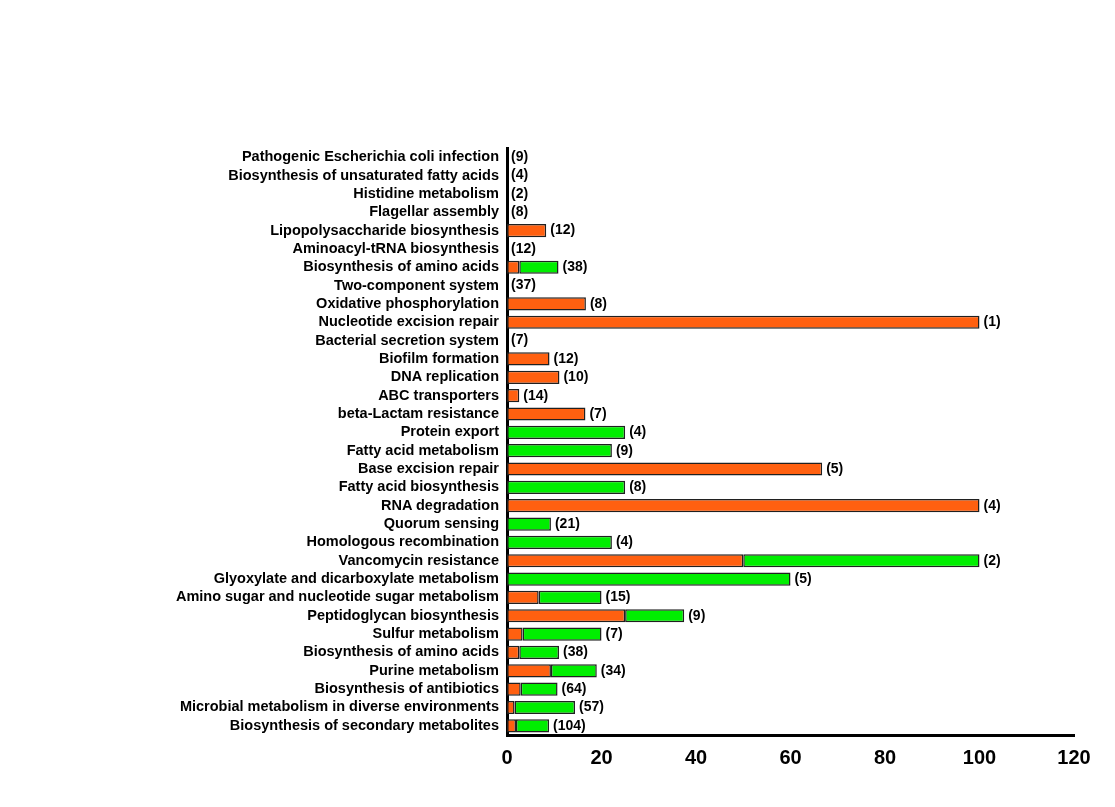 The height and width of the screenshot is (807, 1115). What do you see at coordinates (434, 211) in the screenshot?
I see `y-tick-label: Flagellar assembly` at bounding box center [434, 211].